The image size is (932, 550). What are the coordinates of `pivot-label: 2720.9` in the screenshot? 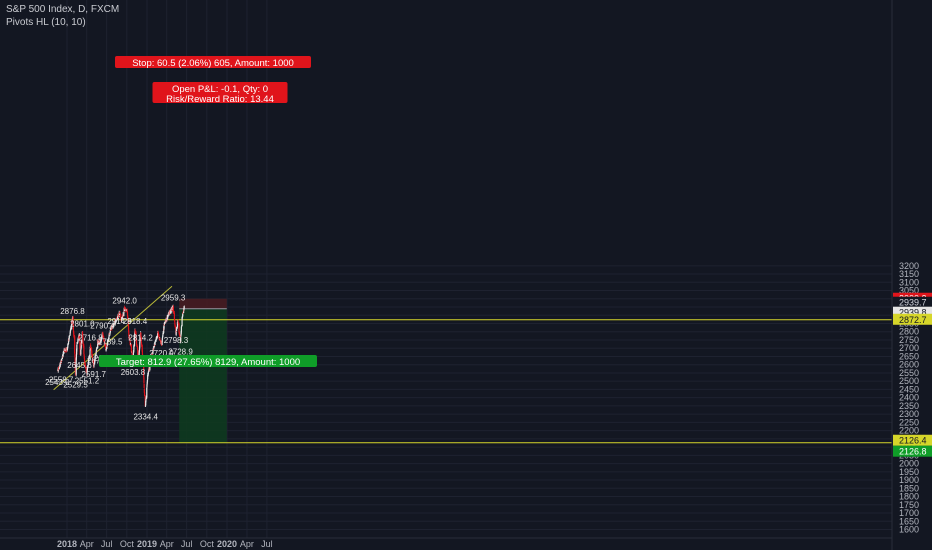 It's located at (161, 353).